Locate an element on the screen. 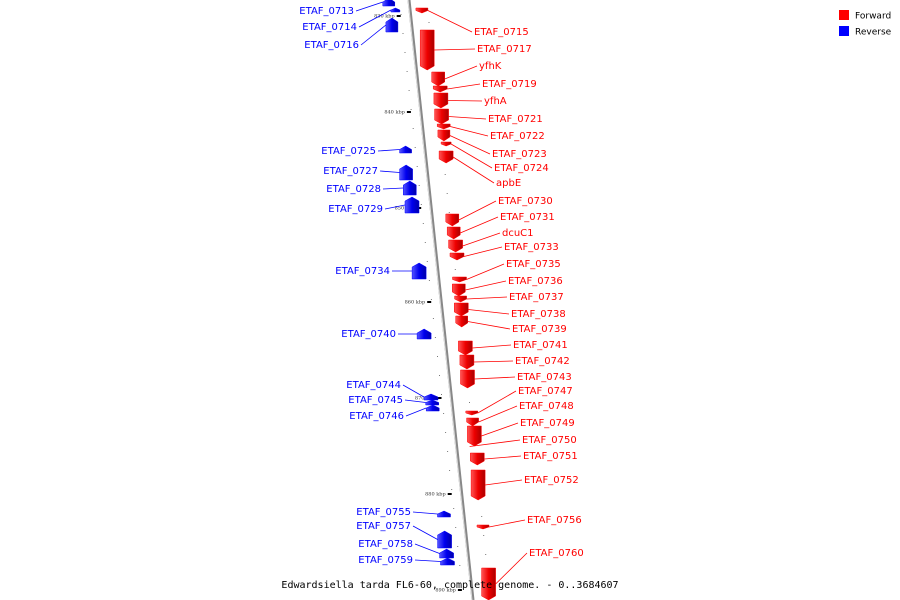 Image resolution: width=900 pixels, height=600 pixels. gene-label-etaf_0743: ETAF_0743 is located at coordinates (544, 377).